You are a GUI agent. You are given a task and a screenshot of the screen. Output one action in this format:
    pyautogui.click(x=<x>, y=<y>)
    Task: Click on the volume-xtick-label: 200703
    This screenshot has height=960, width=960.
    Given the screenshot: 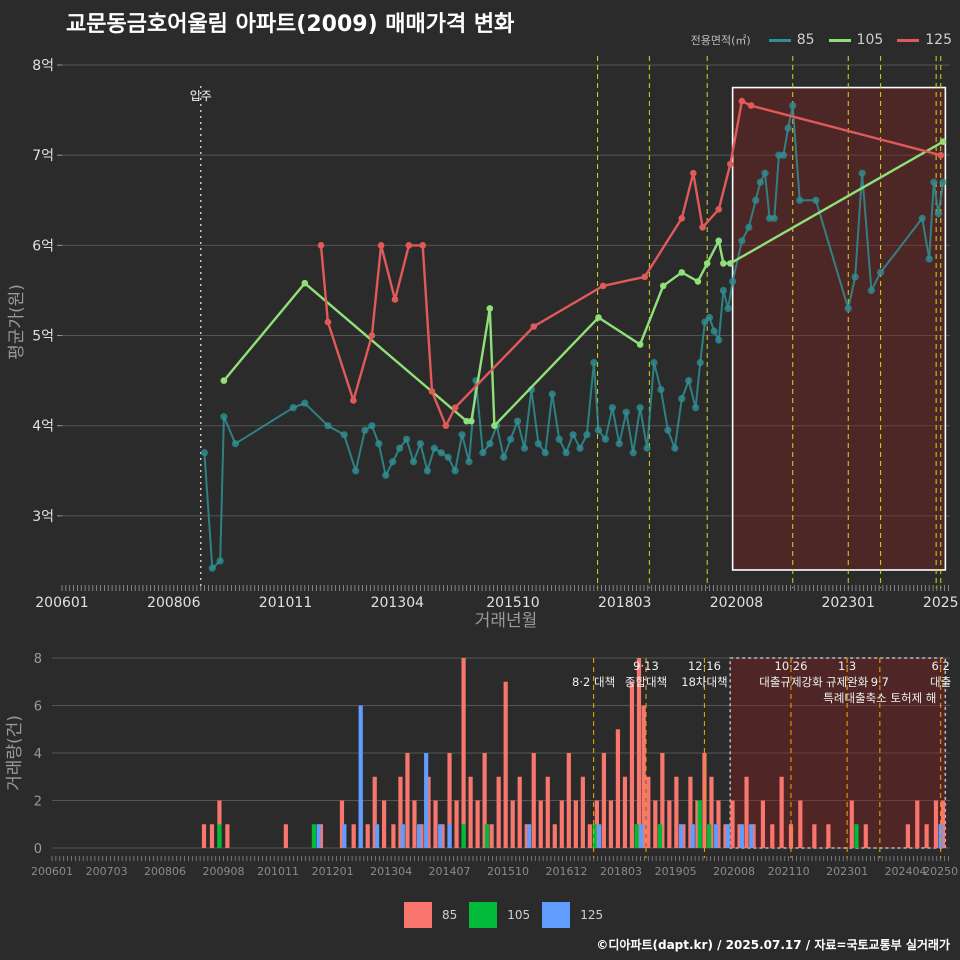 What is the action you would take?
    pyautogui.click(x=107, y=871)
    